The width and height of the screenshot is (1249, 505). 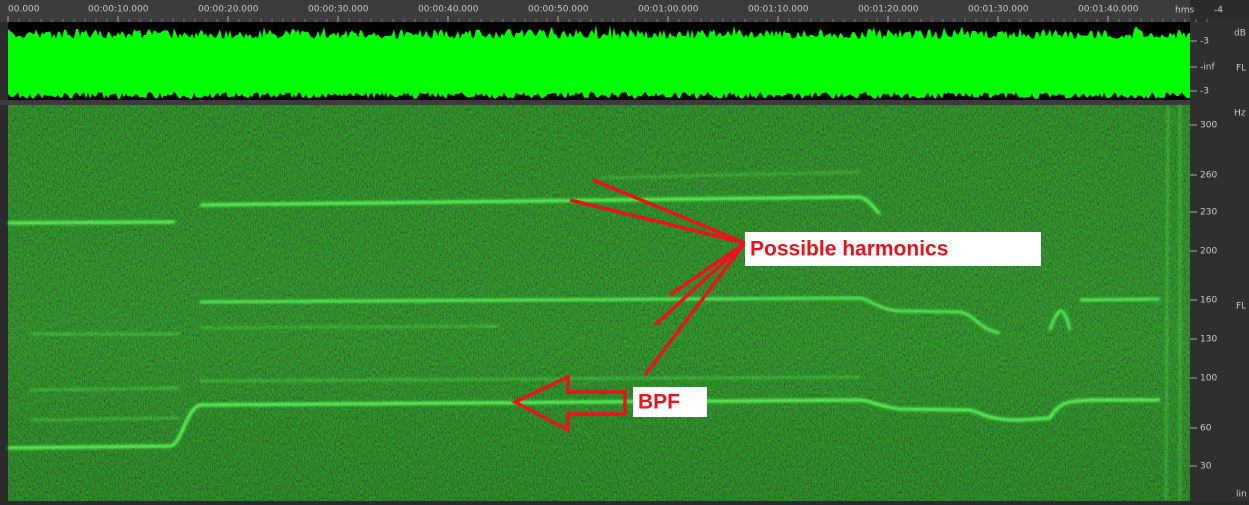 I want to click on hz-label: 260, so click(x=1208, y=176).